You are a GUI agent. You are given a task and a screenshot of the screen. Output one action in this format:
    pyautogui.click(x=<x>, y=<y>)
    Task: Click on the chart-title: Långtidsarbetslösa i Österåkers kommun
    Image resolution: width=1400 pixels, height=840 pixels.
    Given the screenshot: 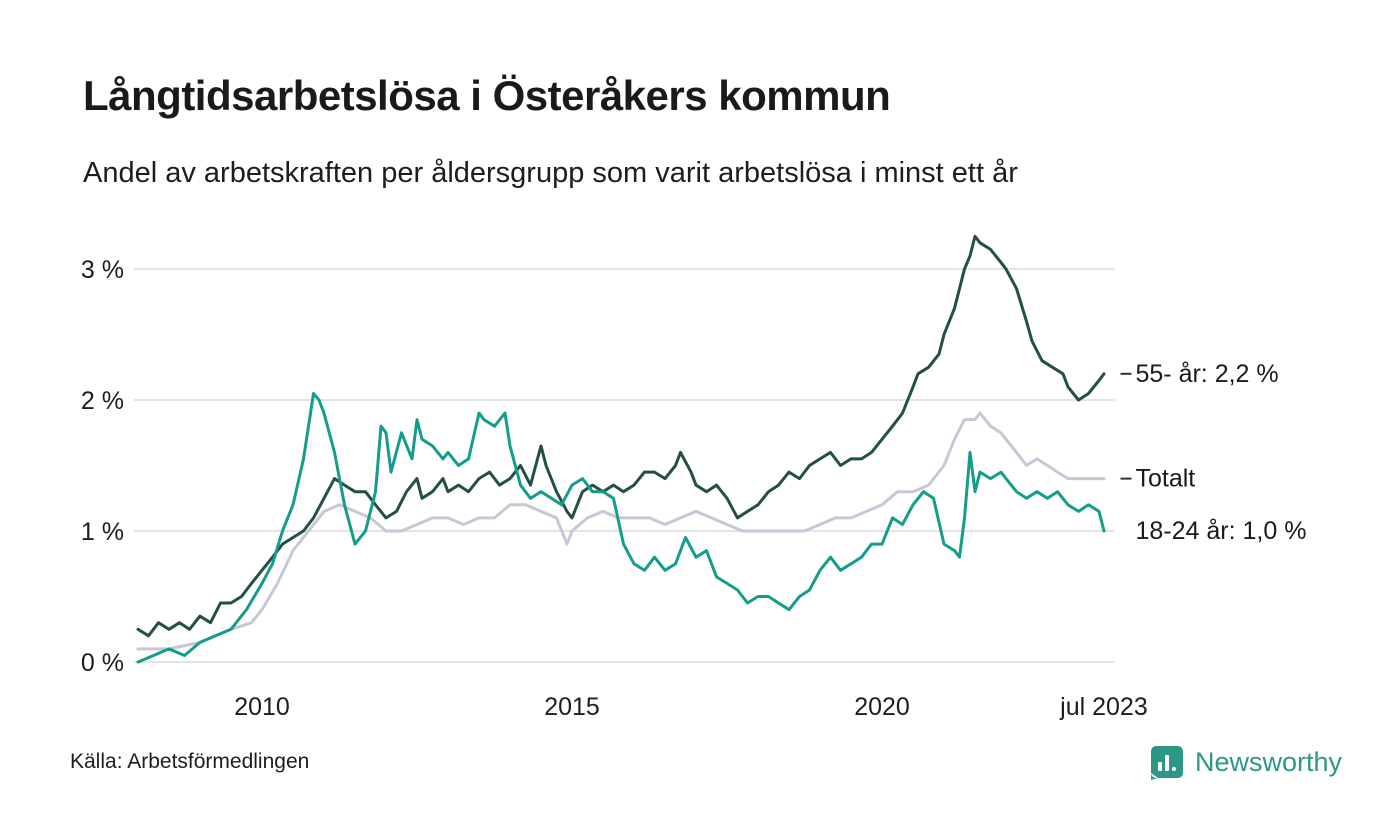 What is the action you would take?
    pyautogui.click(x=487, y=95)
    